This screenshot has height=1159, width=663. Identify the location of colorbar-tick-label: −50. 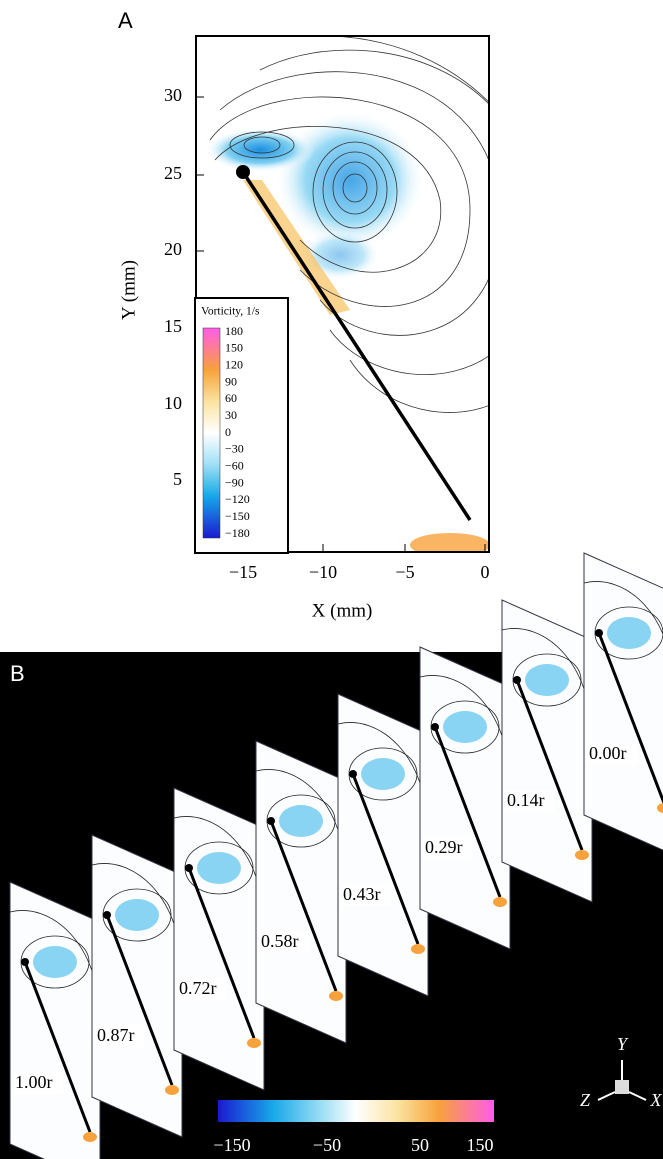
(327, 1145).